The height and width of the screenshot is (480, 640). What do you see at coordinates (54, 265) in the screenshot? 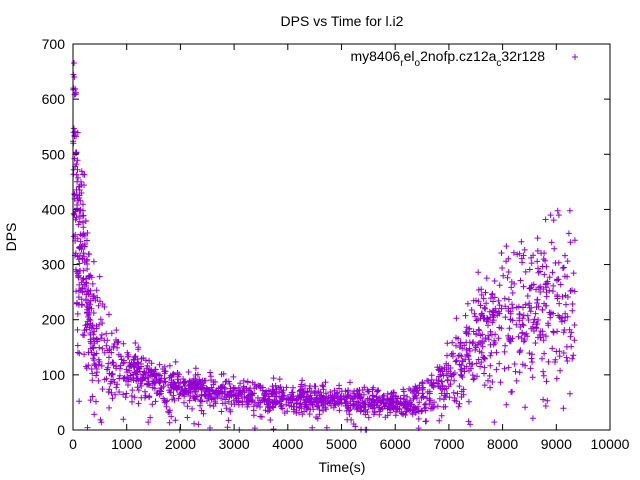
I see `y-tick-label: 300` at bounding box center [54, 265].